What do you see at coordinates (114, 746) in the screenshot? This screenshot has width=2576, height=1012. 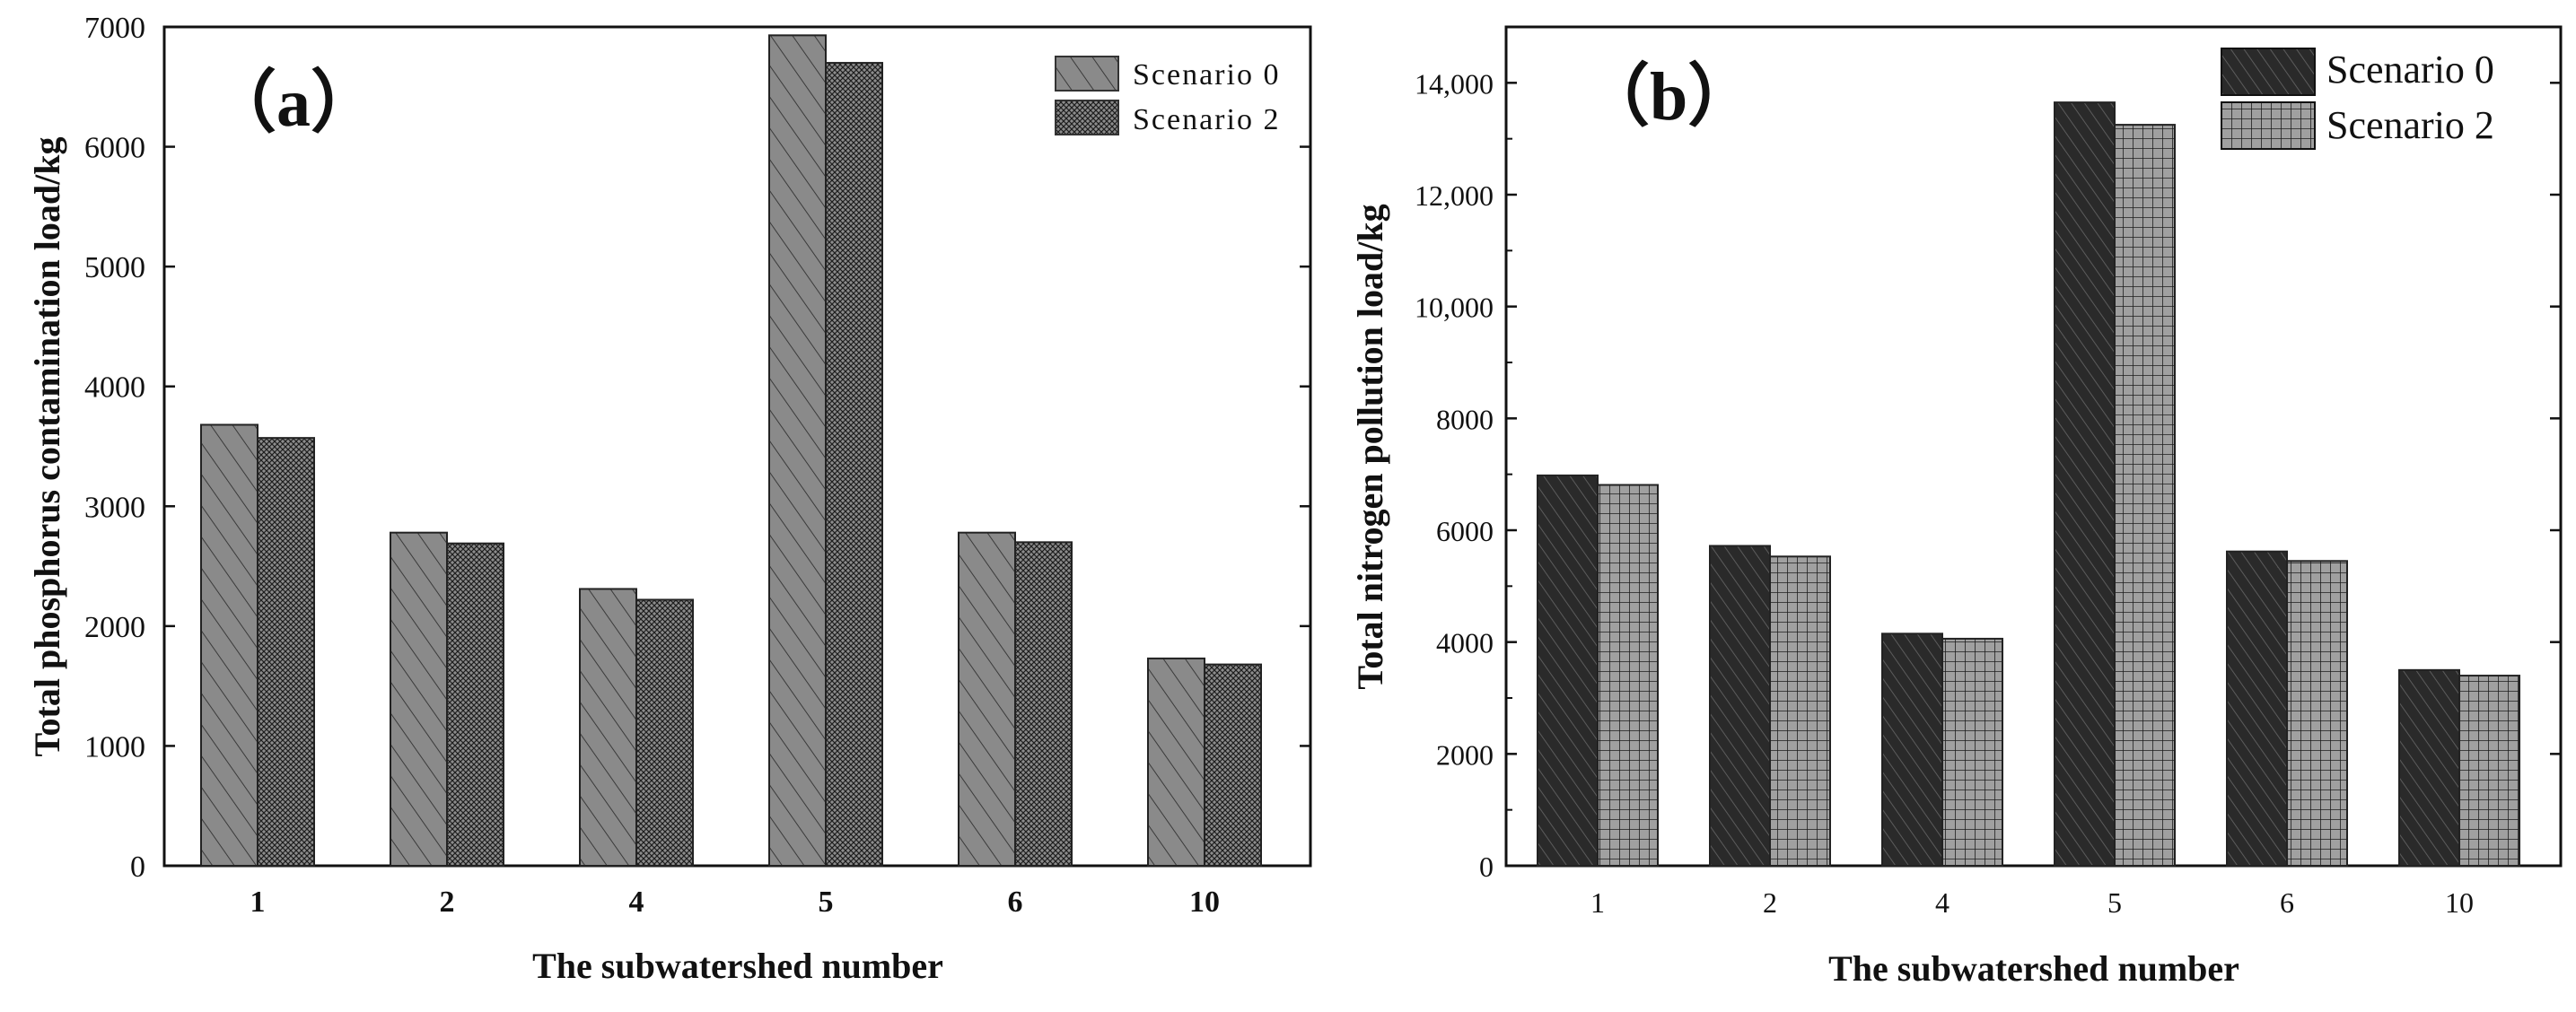 I see `y-tick-label: 1000` at bounding box center [114, 746].